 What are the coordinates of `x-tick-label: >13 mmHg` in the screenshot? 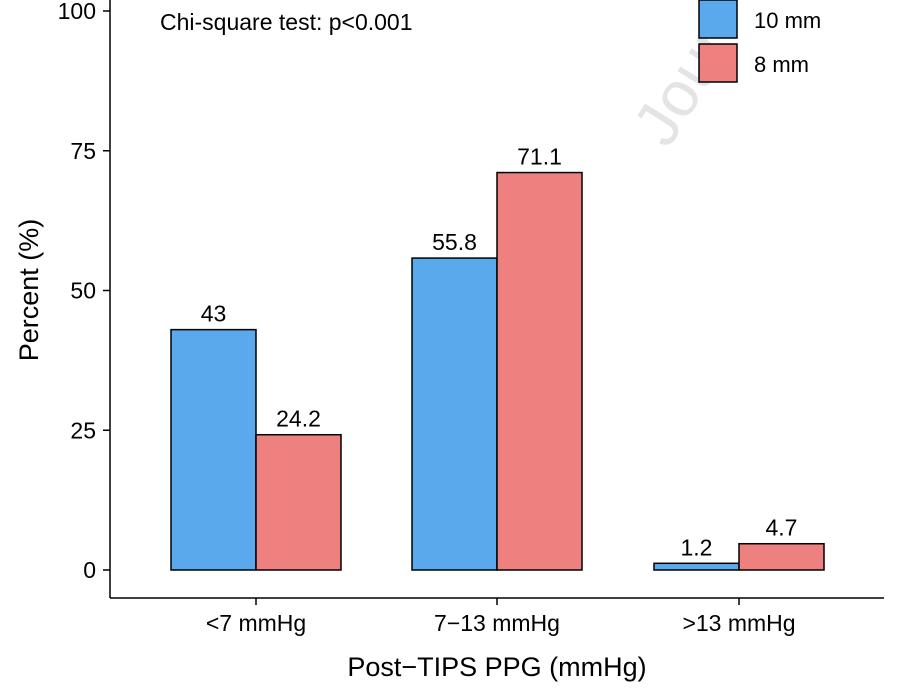 It's located at (738, 623).